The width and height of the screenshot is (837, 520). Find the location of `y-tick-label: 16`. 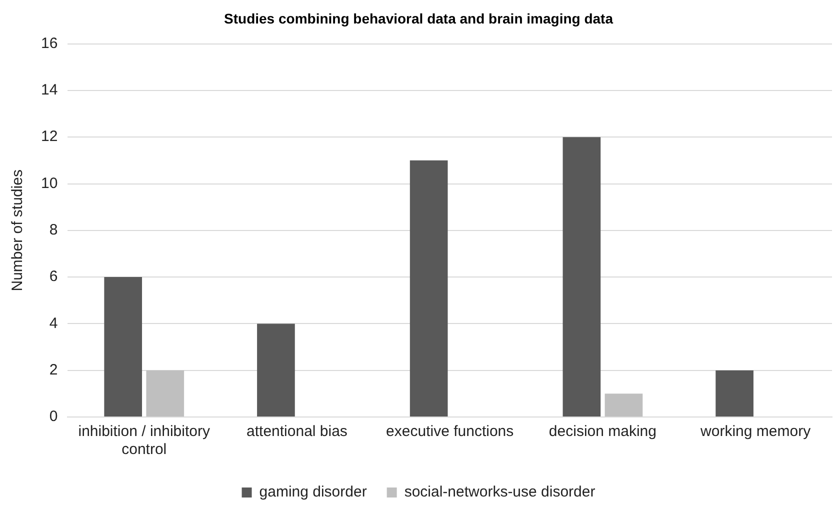

y-tick-label: 16 is located at coordinates (49, 43).